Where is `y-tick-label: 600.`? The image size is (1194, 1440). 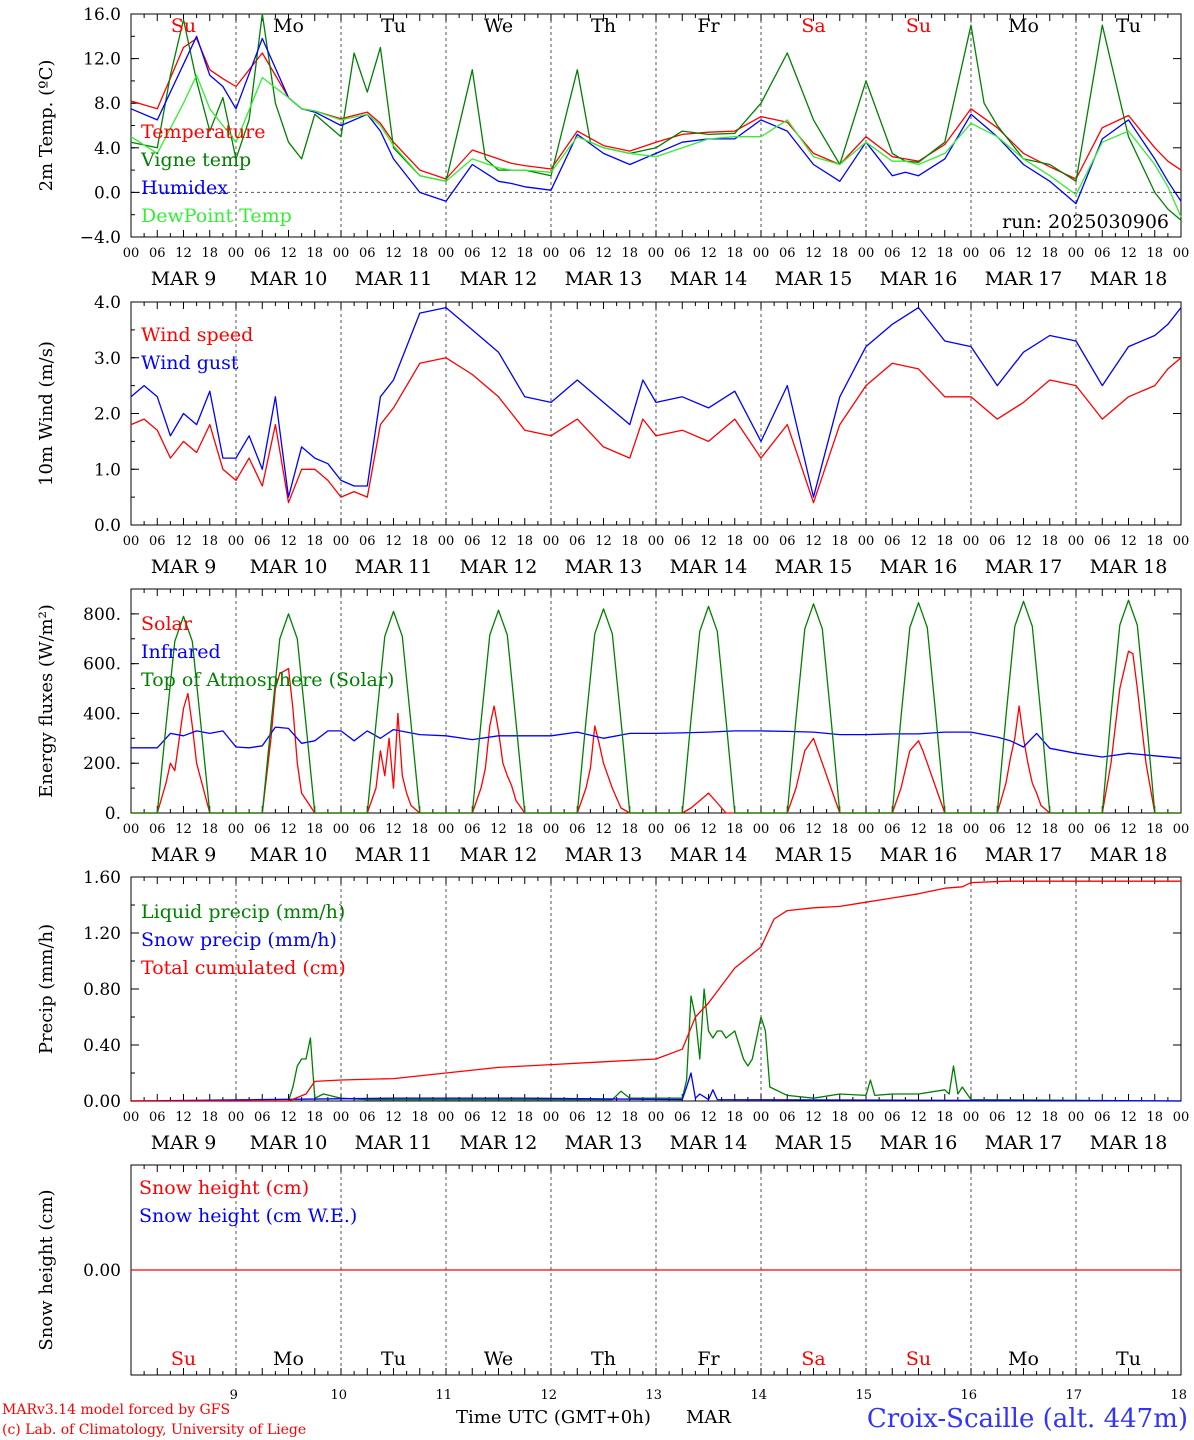 y-tick-label: 600. is located at coordinates (102, 665).